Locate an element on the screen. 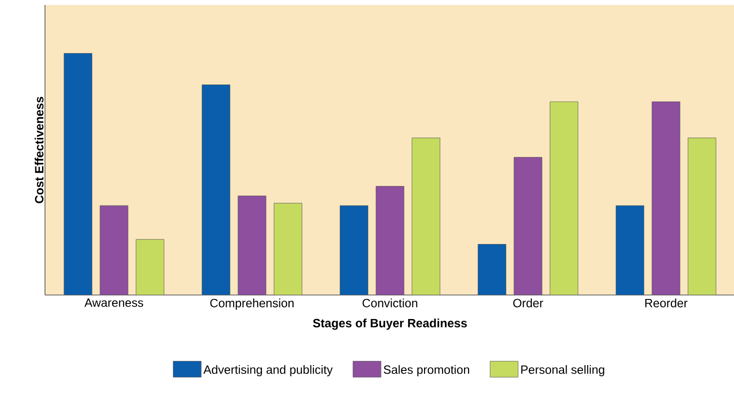 The image size is (734, 407). x-tick-label: Reorder is located at coordinates (666, 303).